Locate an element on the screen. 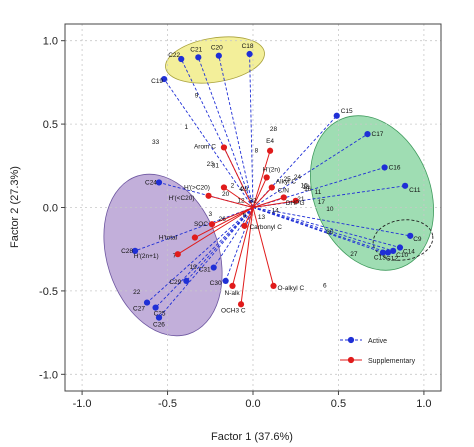  group-ellipse-yellow is located at coordinates (215, 60).